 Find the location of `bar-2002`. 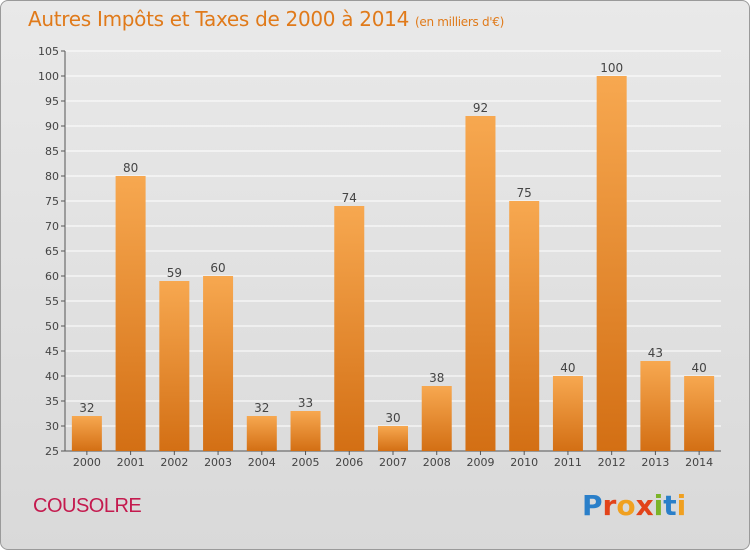

bar-2002 is located at coordinates (174, 366).